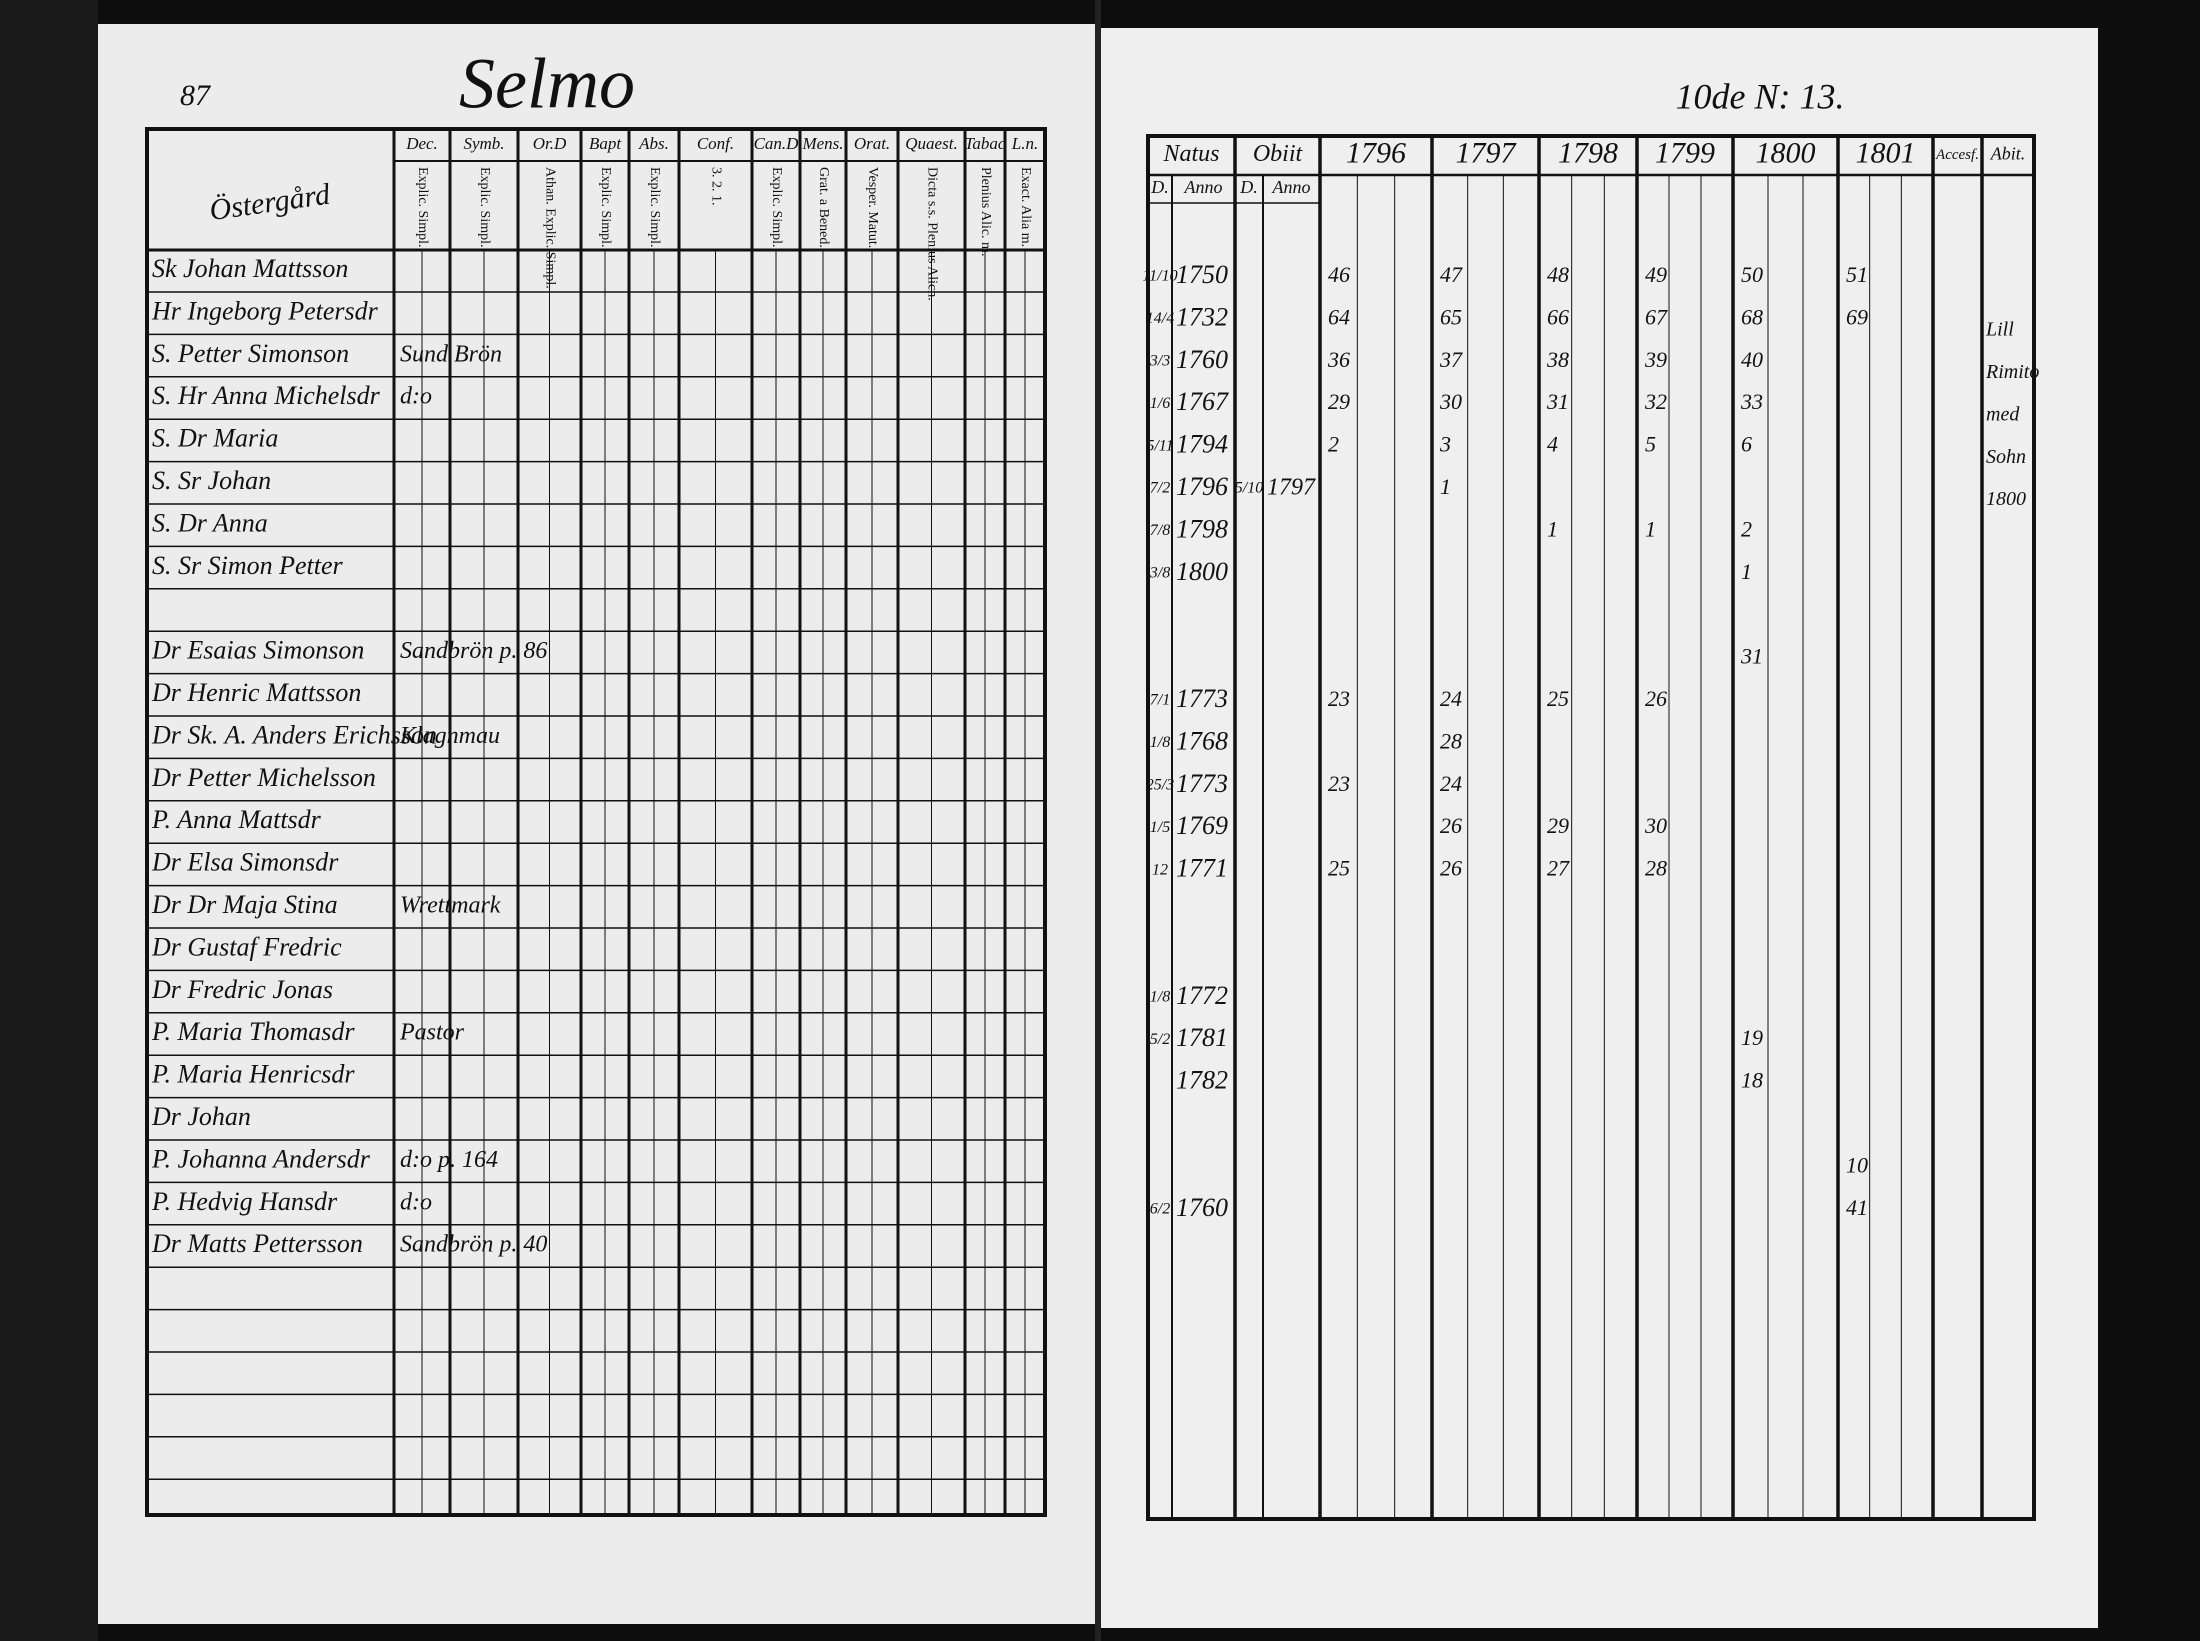 The height and width of the screenshot is (1641, 2200). What do you see at coordinates (1558, 316) in the screenshot?
I see `age: 66` at bounding box center [1558, 316].